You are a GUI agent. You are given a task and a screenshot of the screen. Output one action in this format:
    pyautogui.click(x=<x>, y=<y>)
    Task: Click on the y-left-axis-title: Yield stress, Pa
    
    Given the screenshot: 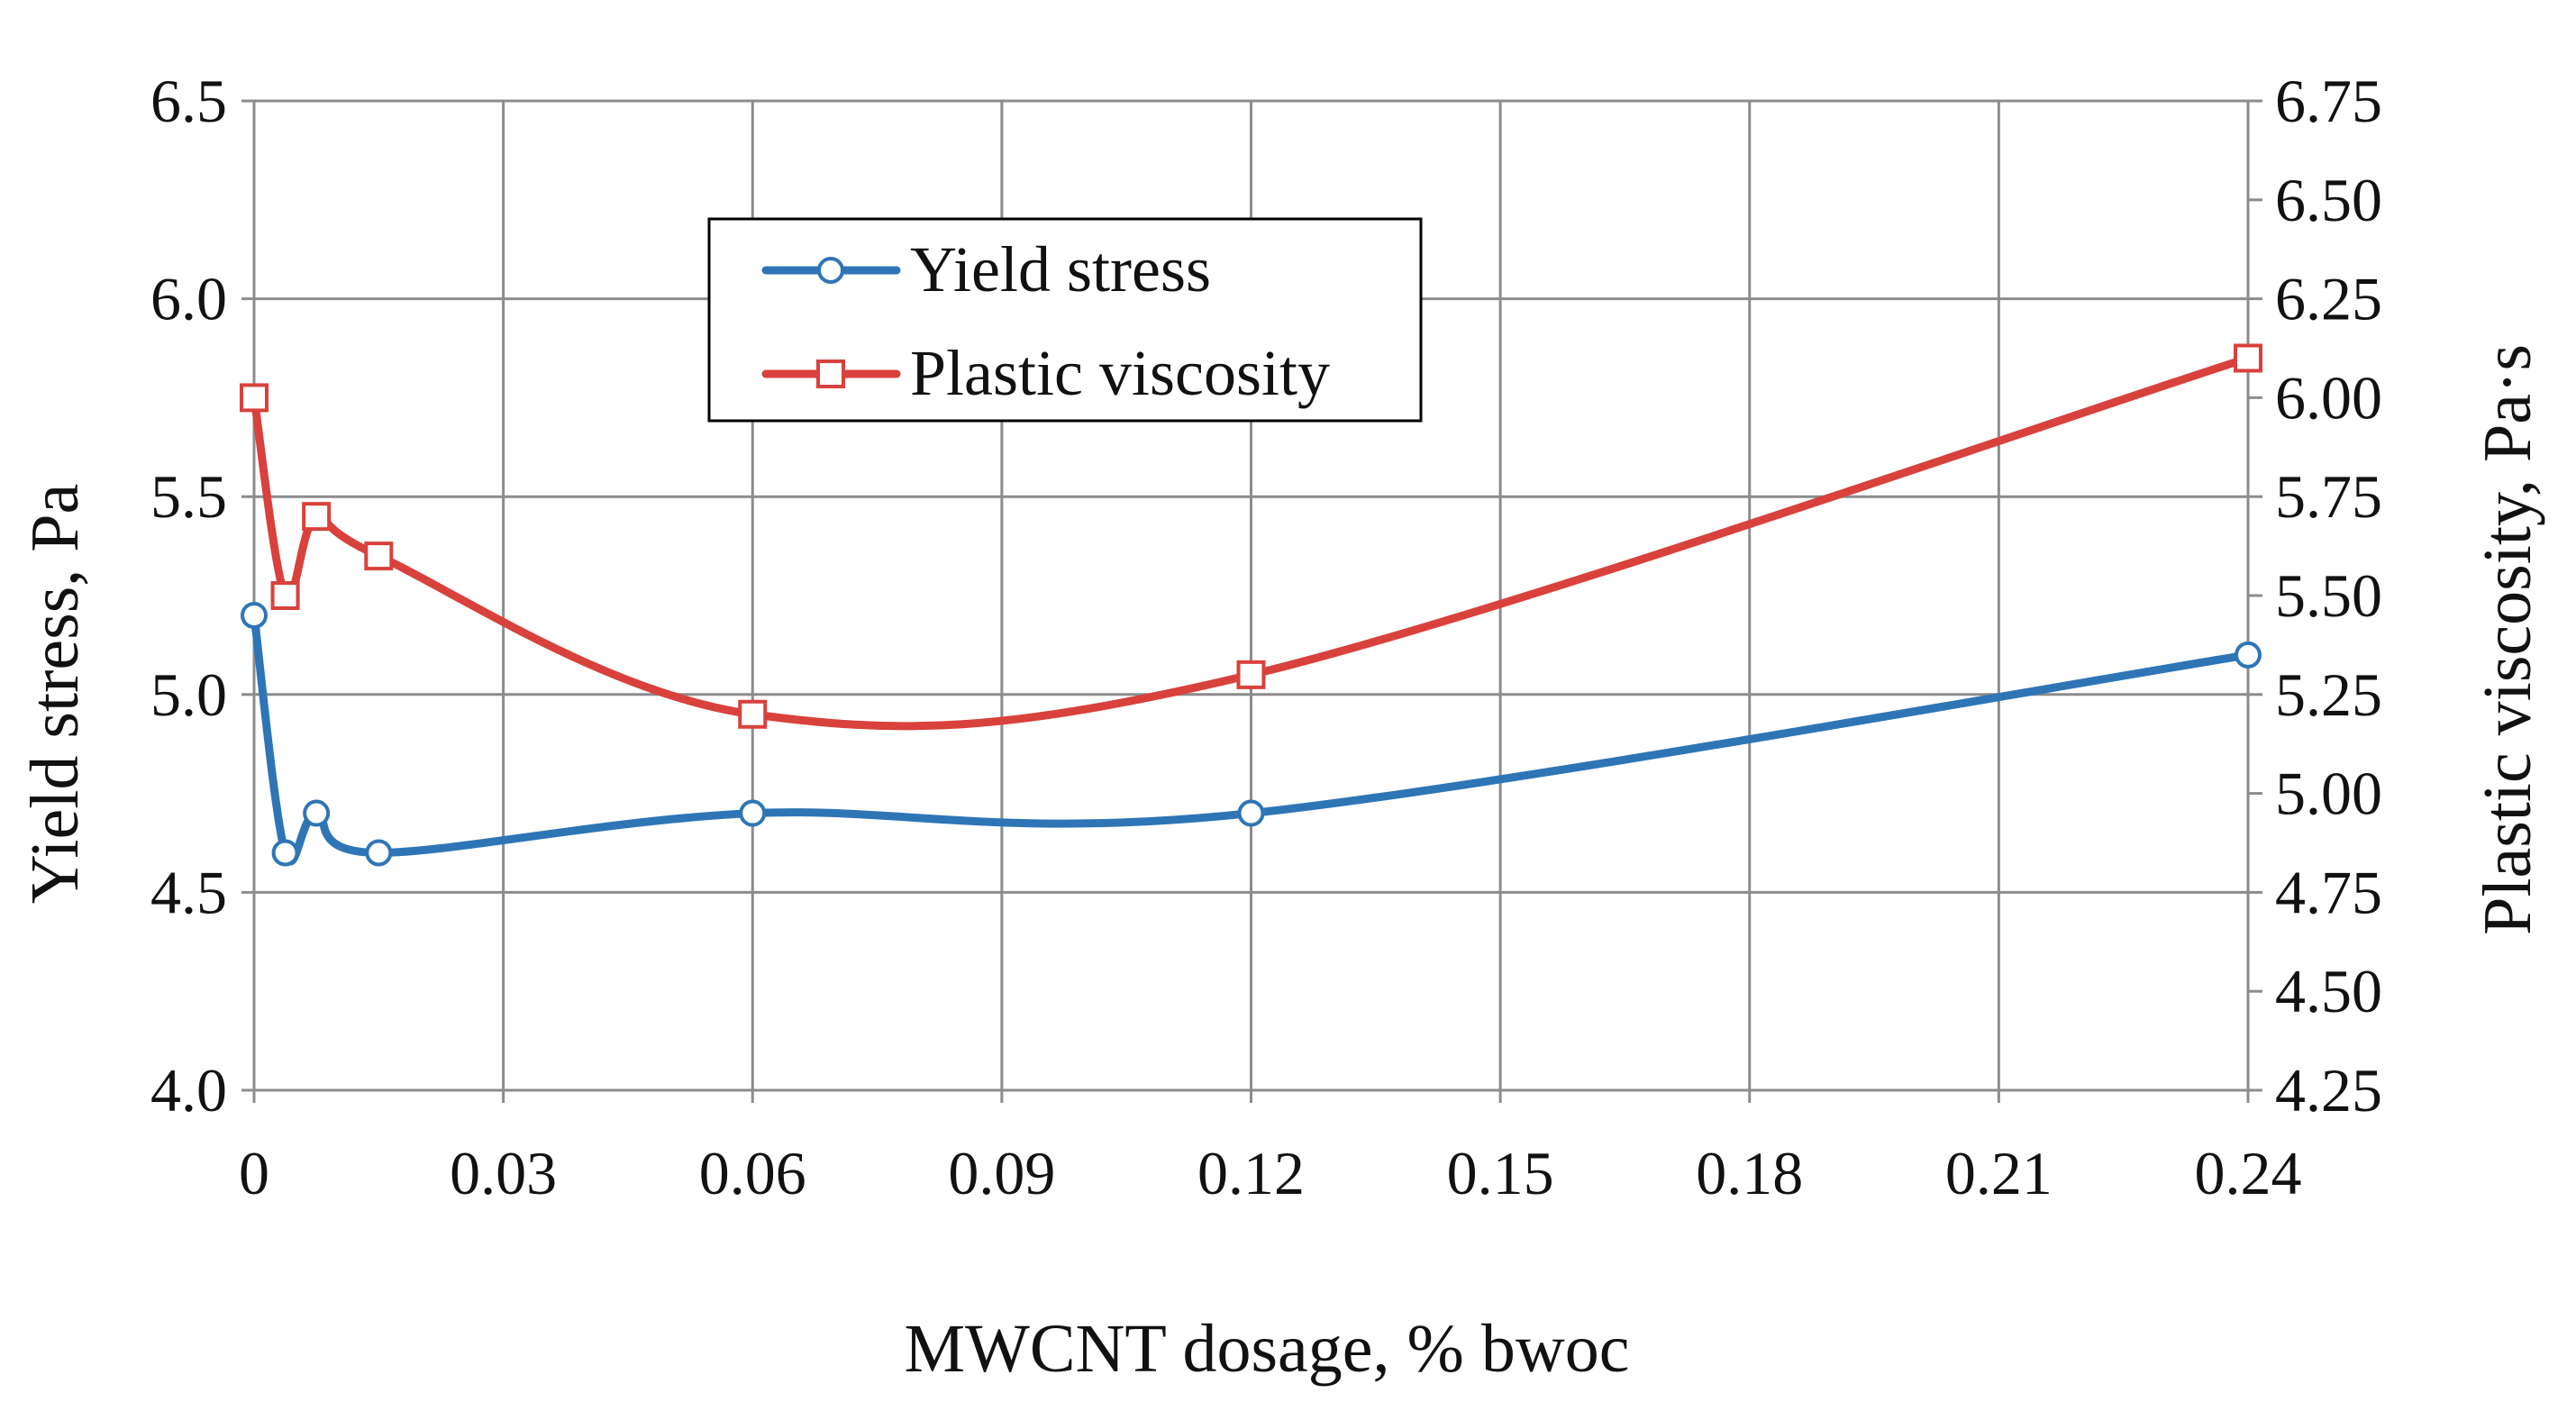 What is the action you would take?
    pyautogui.click(x=55, y=695)
    